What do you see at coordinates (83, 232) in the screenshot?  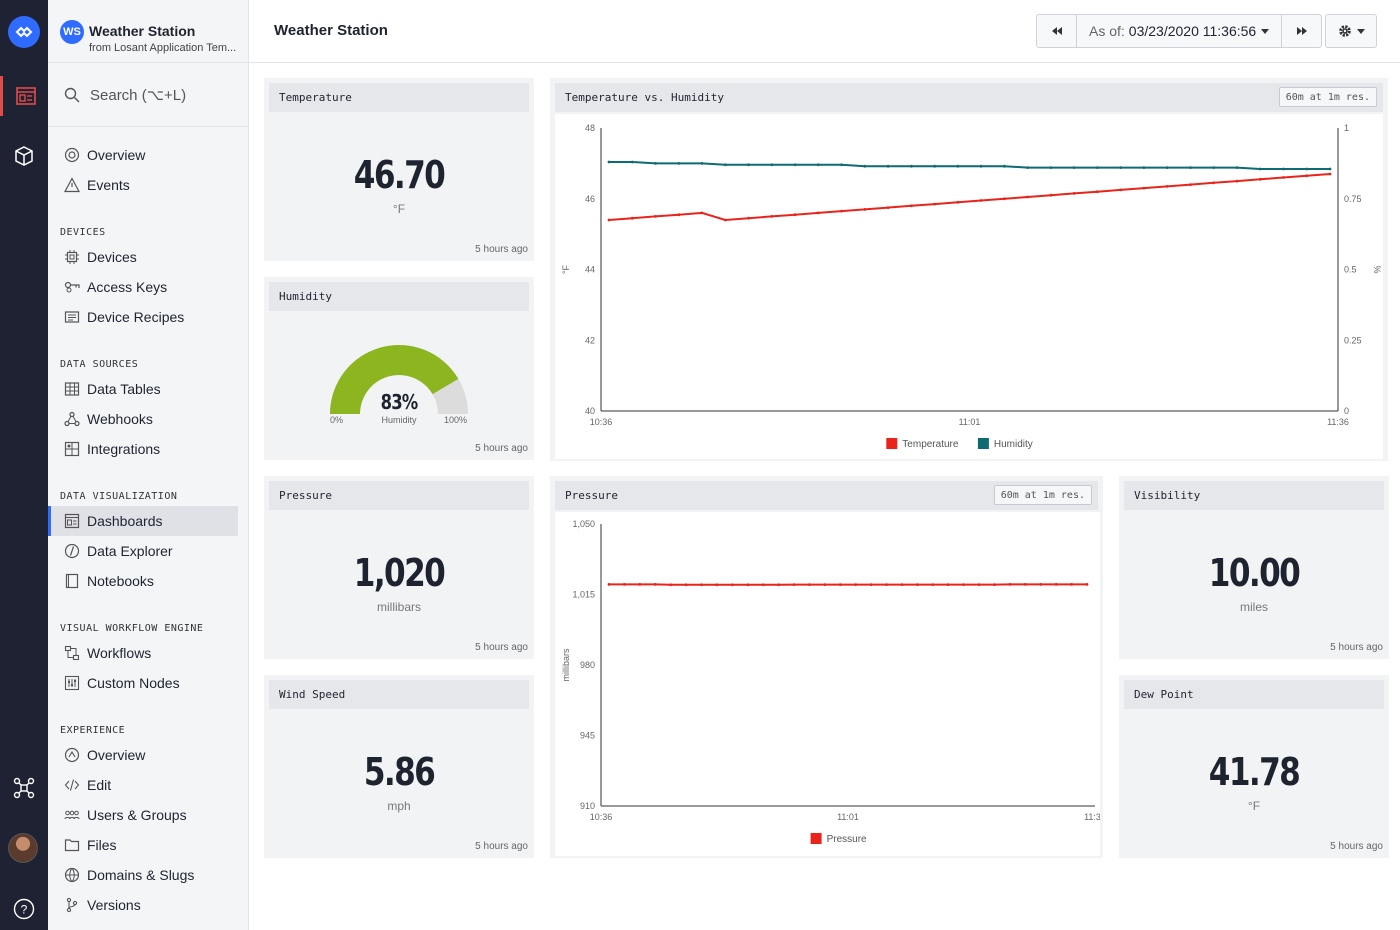 I see `section-devices: DEVICES` at bounding box center [83, 232].